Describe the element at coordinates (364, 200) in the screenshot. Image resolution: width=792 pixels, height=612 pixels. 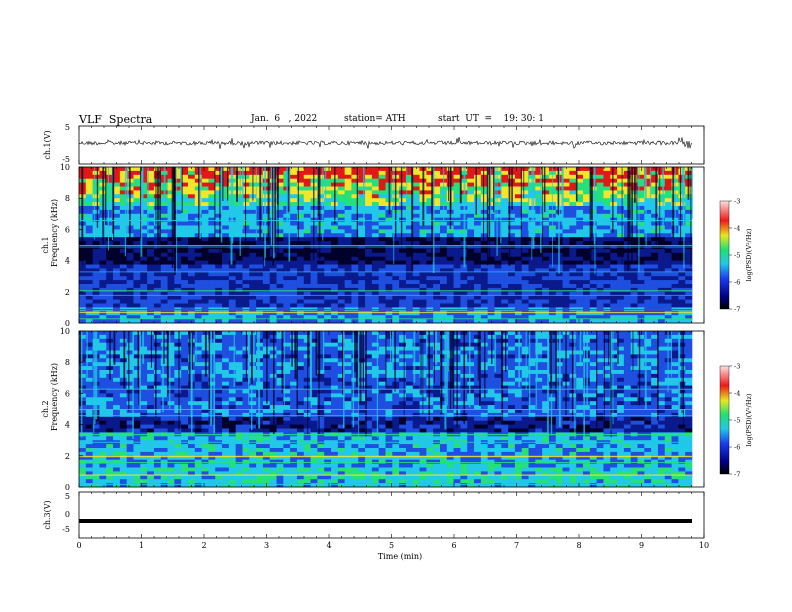
I see `sferic-streak` at that location.